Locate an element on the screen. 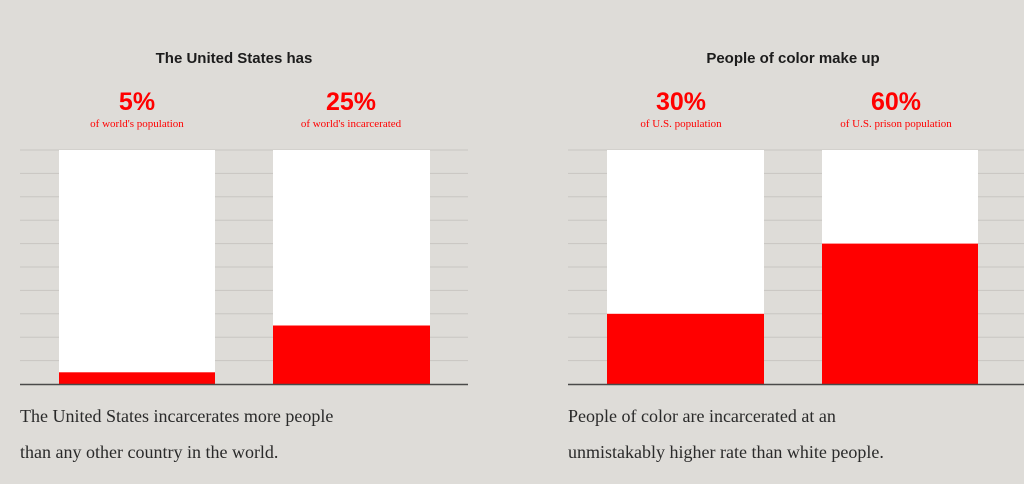 The width and height of the screenshot is (1024, 484). panel-title: People of color make up is located at coordinates (793, 58).